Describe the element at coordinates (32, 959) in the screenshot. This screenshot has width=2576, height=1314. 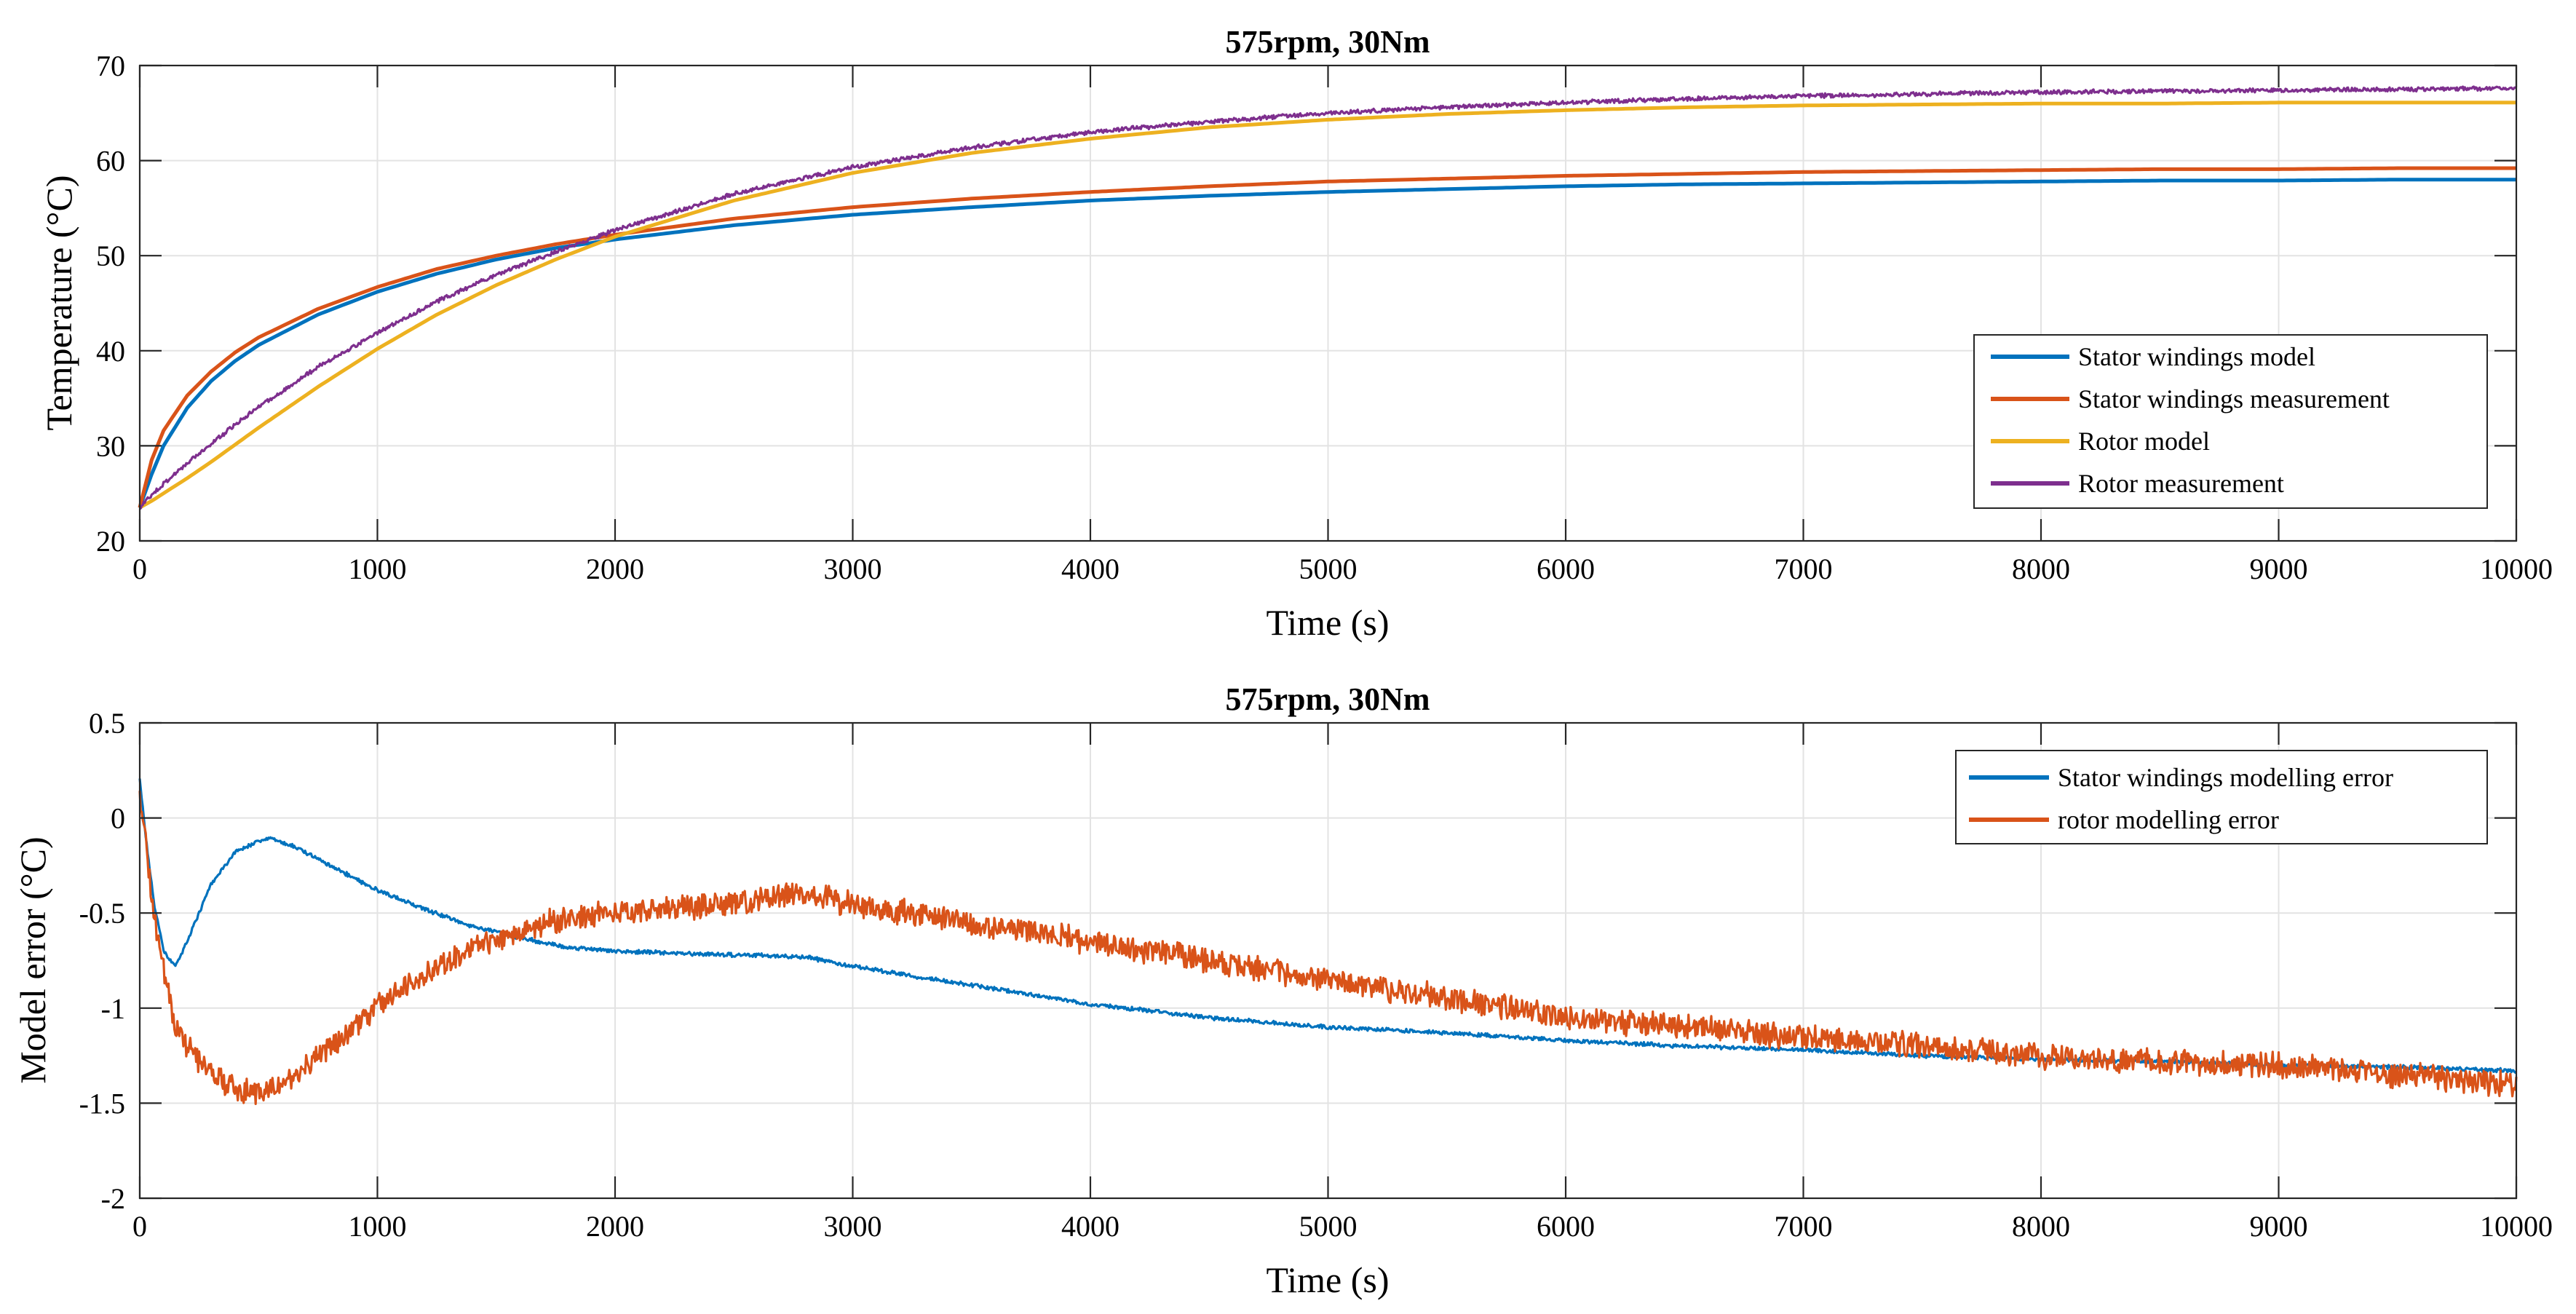
I see `model-error-y-axis-label: Model error (°C)` at that location.